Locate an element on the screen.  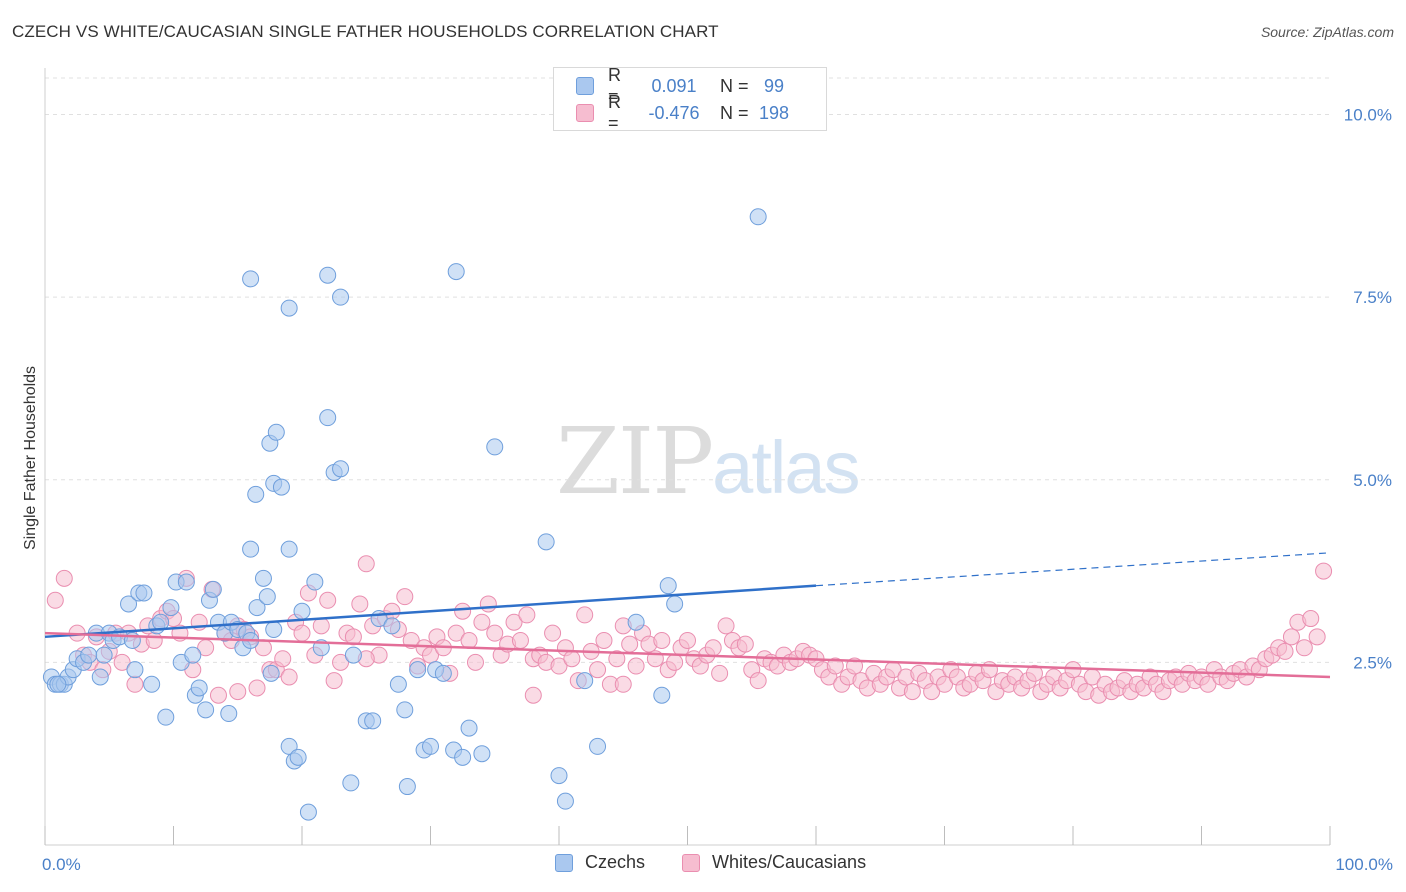
legend-r-value: -0.476 is located at coordinates (674, 112).